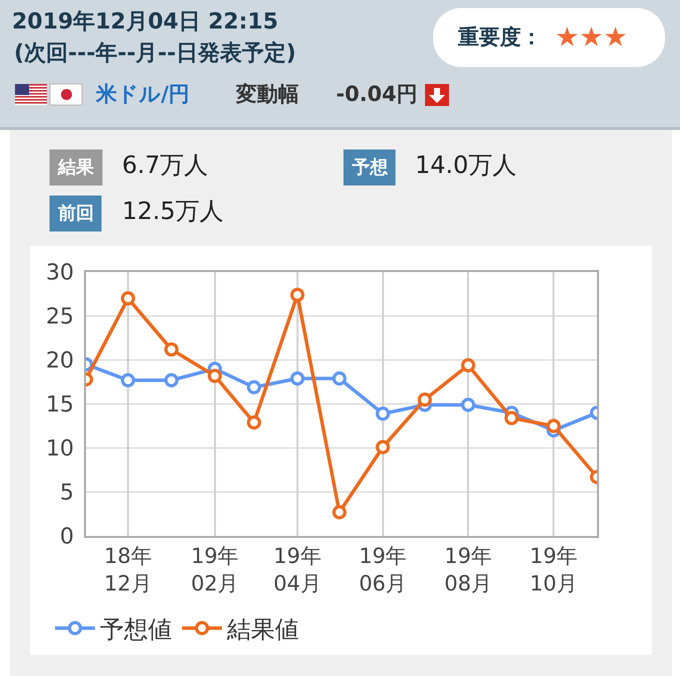 The height and width of the screenshot is (676, 680). Describe the element at coordinates (60, 317) in the screenshot. I see `y-tick-label: 25` at that location.